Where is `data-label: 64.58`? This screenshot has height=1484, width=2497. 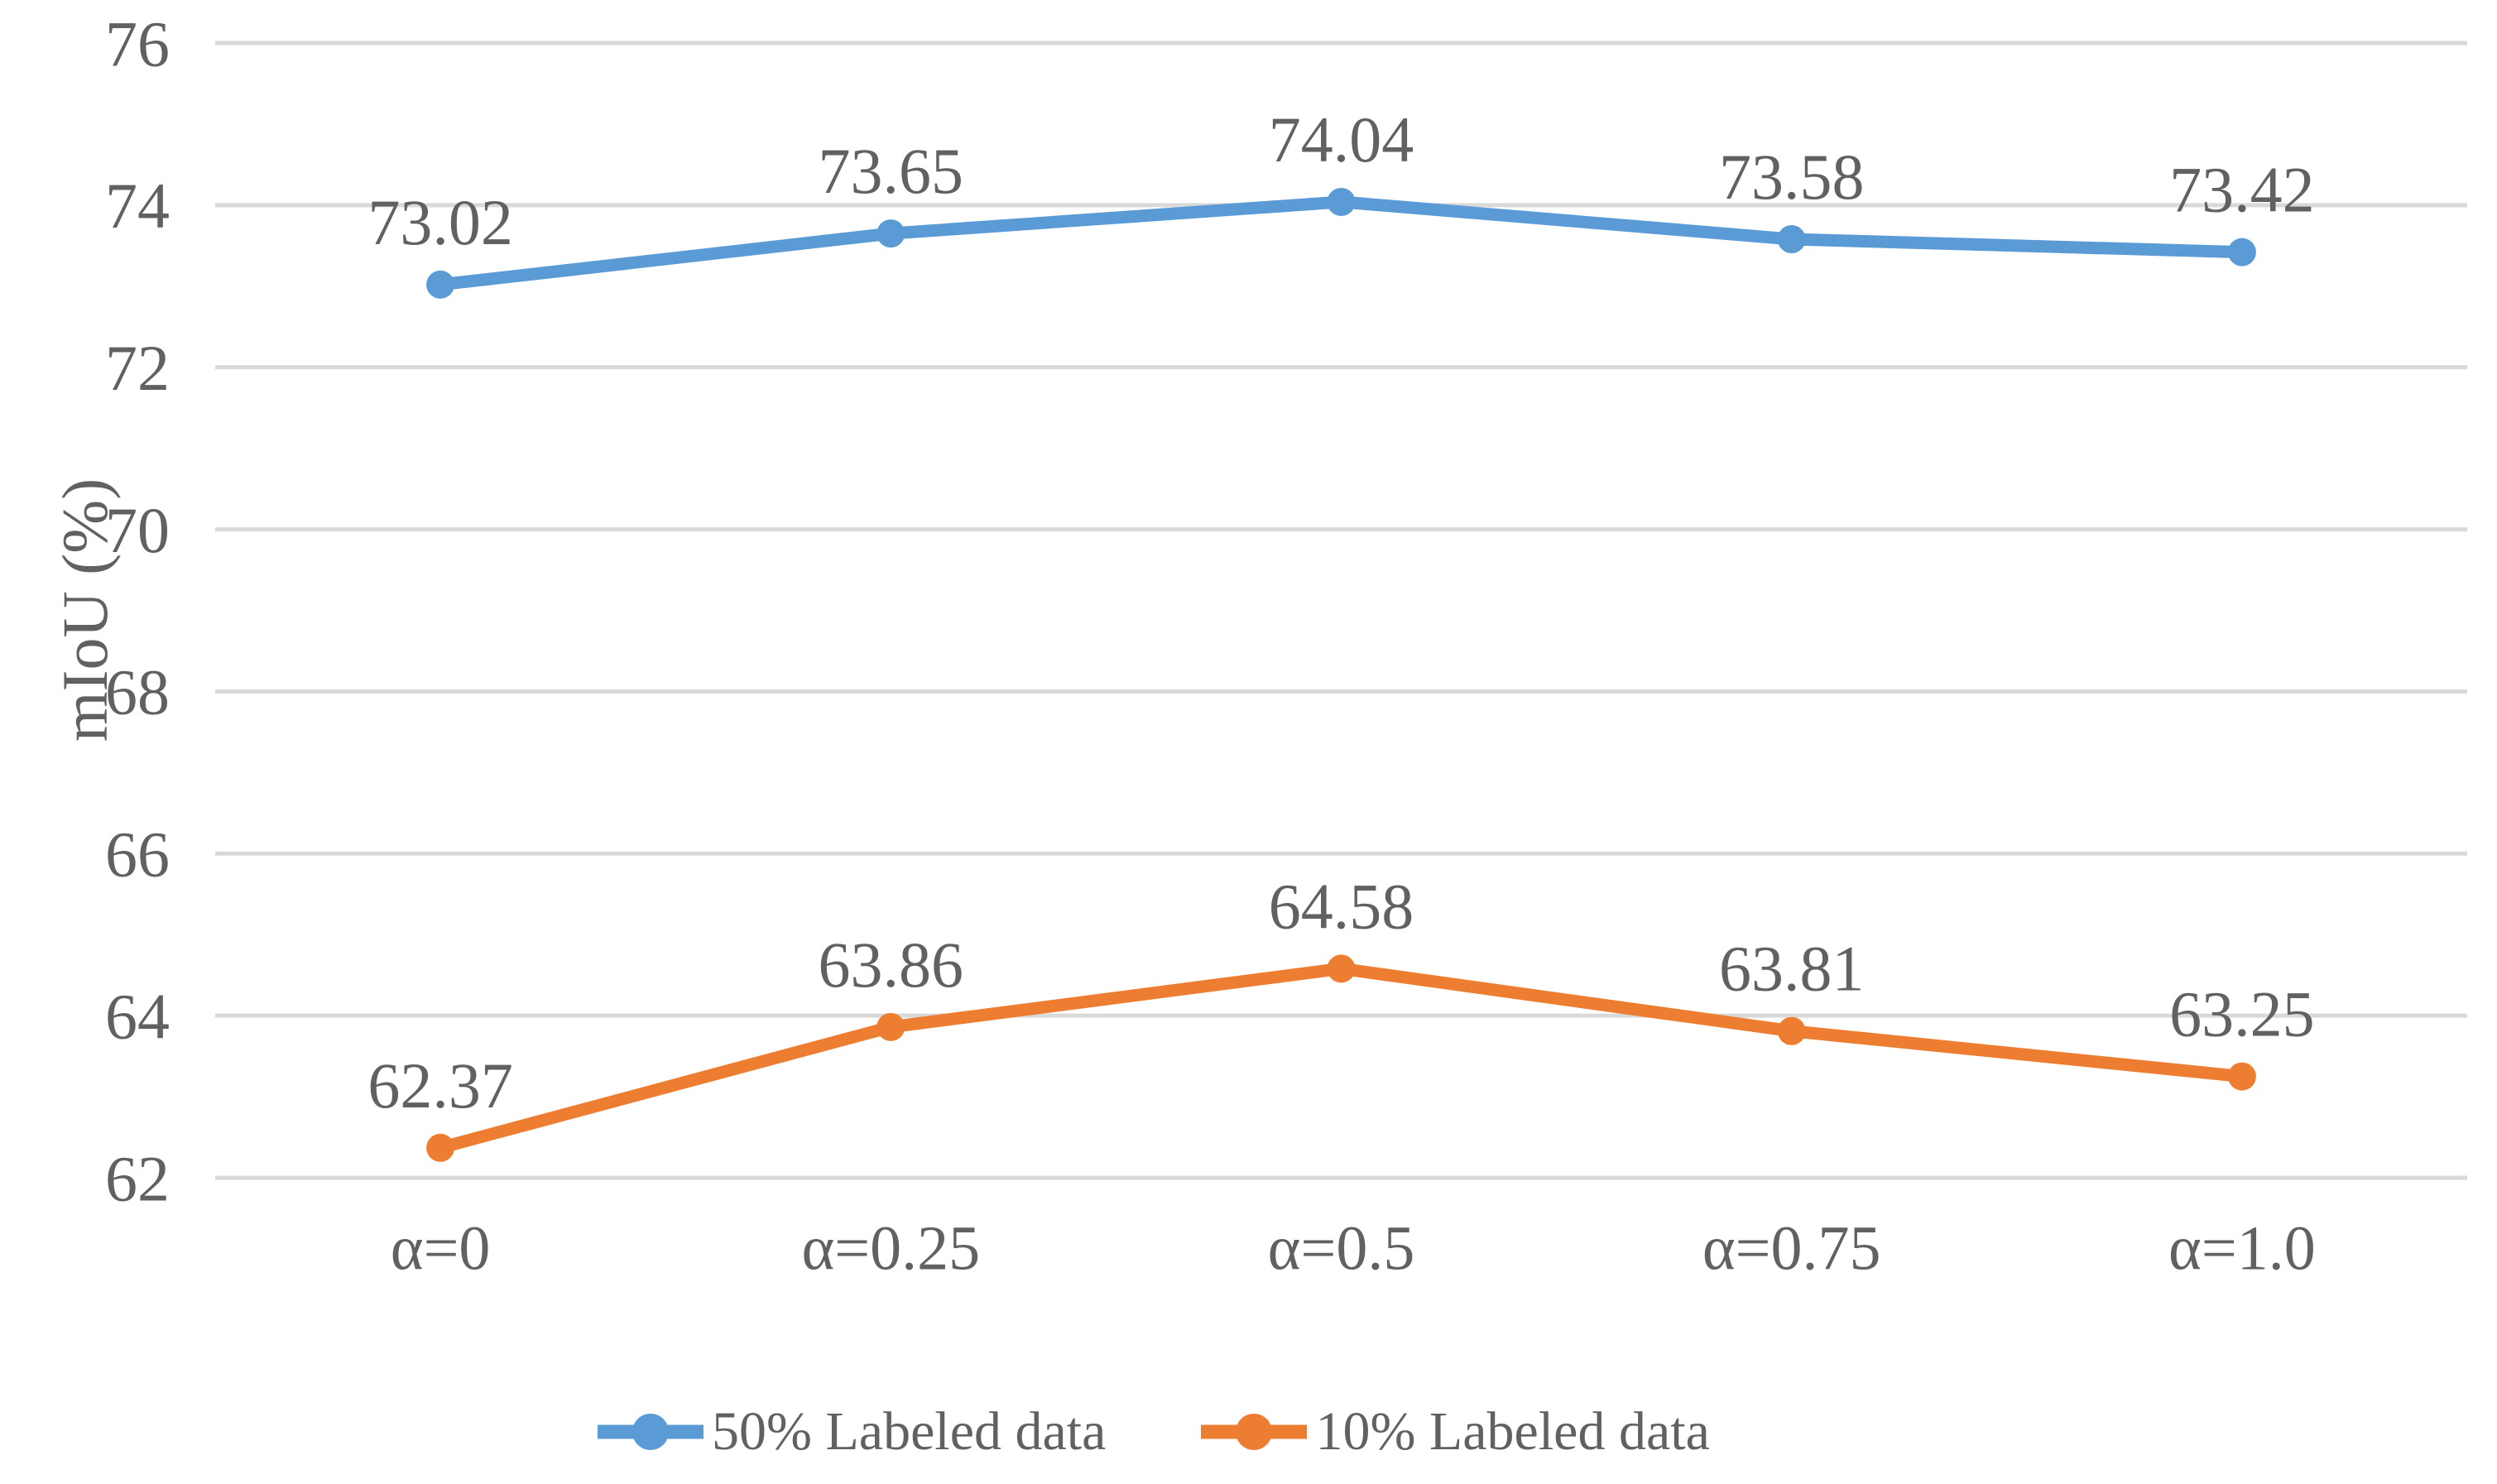
data-label: 64.58 is located at coordinates (1341, 906).